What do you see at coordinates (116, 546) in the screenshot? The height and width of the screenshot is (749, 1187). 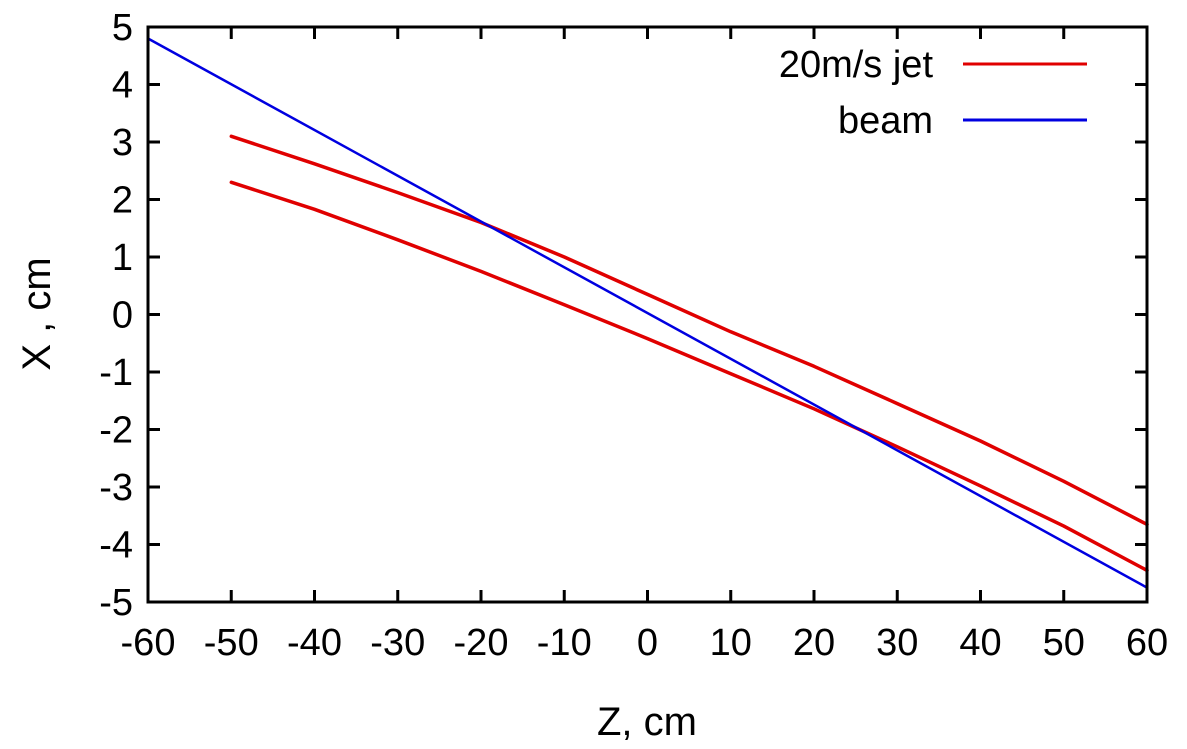 I see `y-tick-label: -4` at bounding box center [116, 546].